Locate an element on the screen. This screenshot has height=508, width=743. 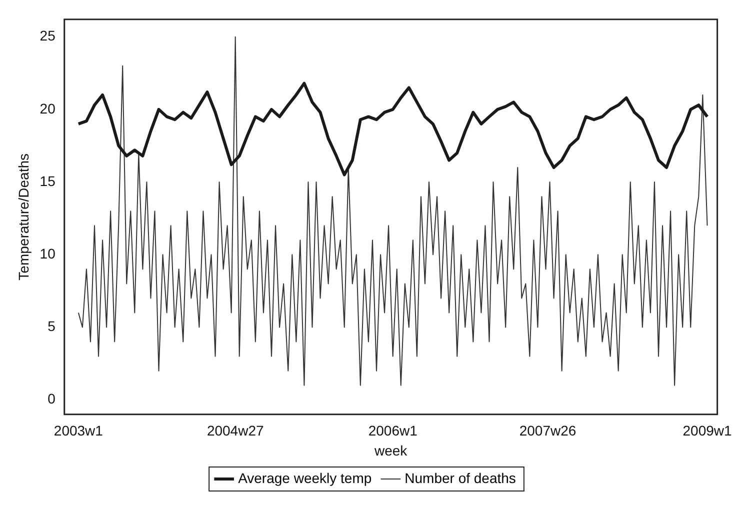
legend-label: Average weekly temp is located at coordinates (305, 478).